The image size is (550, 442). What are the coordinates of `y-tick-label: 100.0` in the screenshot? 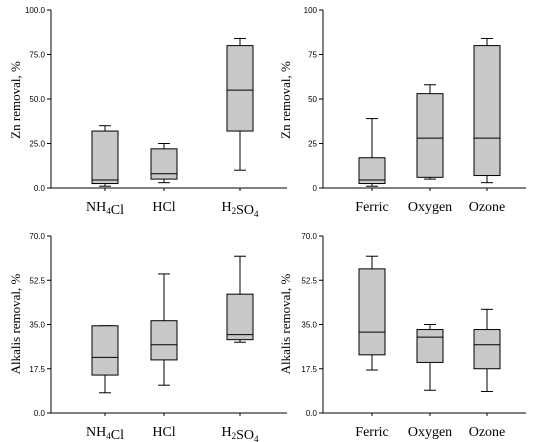 It's located at (35, 10).